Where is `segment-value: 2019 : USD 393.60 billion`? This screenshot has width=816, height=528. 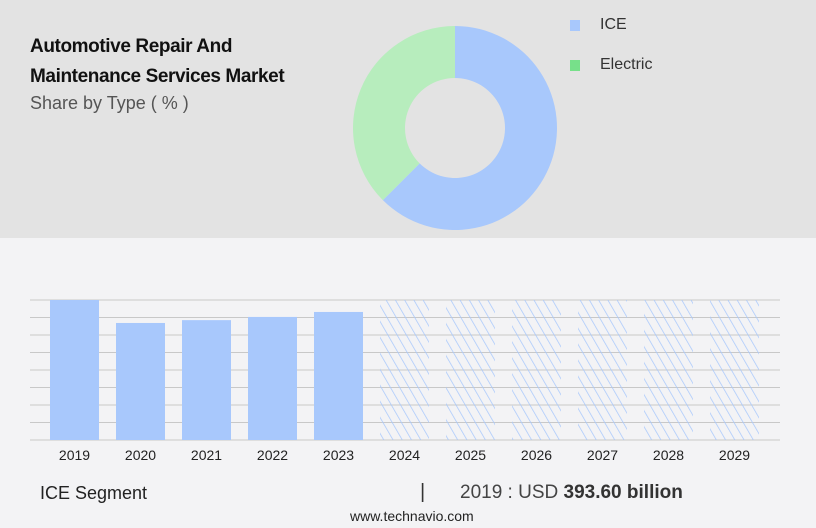 segment-value: 2019 : USD 393.60 billion is located at coordinates (571, 493).